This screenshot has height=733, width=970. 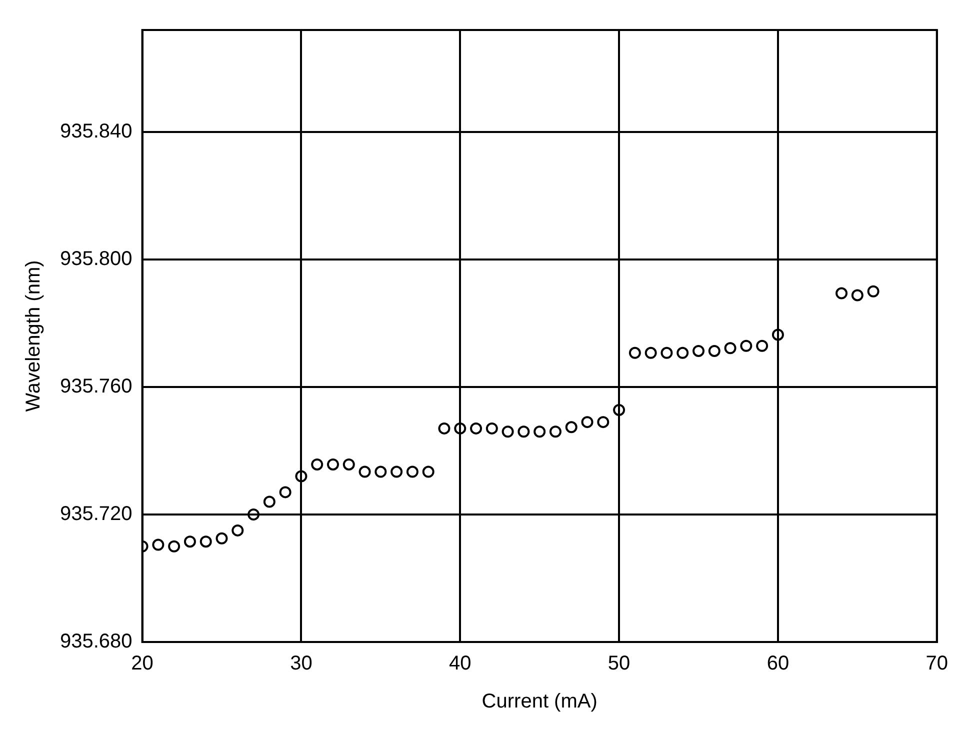 What do you see at coordinates (96, 259) in the screenshot?
I see `y-tick-label: 935.800` at bounding box center [96, 259].